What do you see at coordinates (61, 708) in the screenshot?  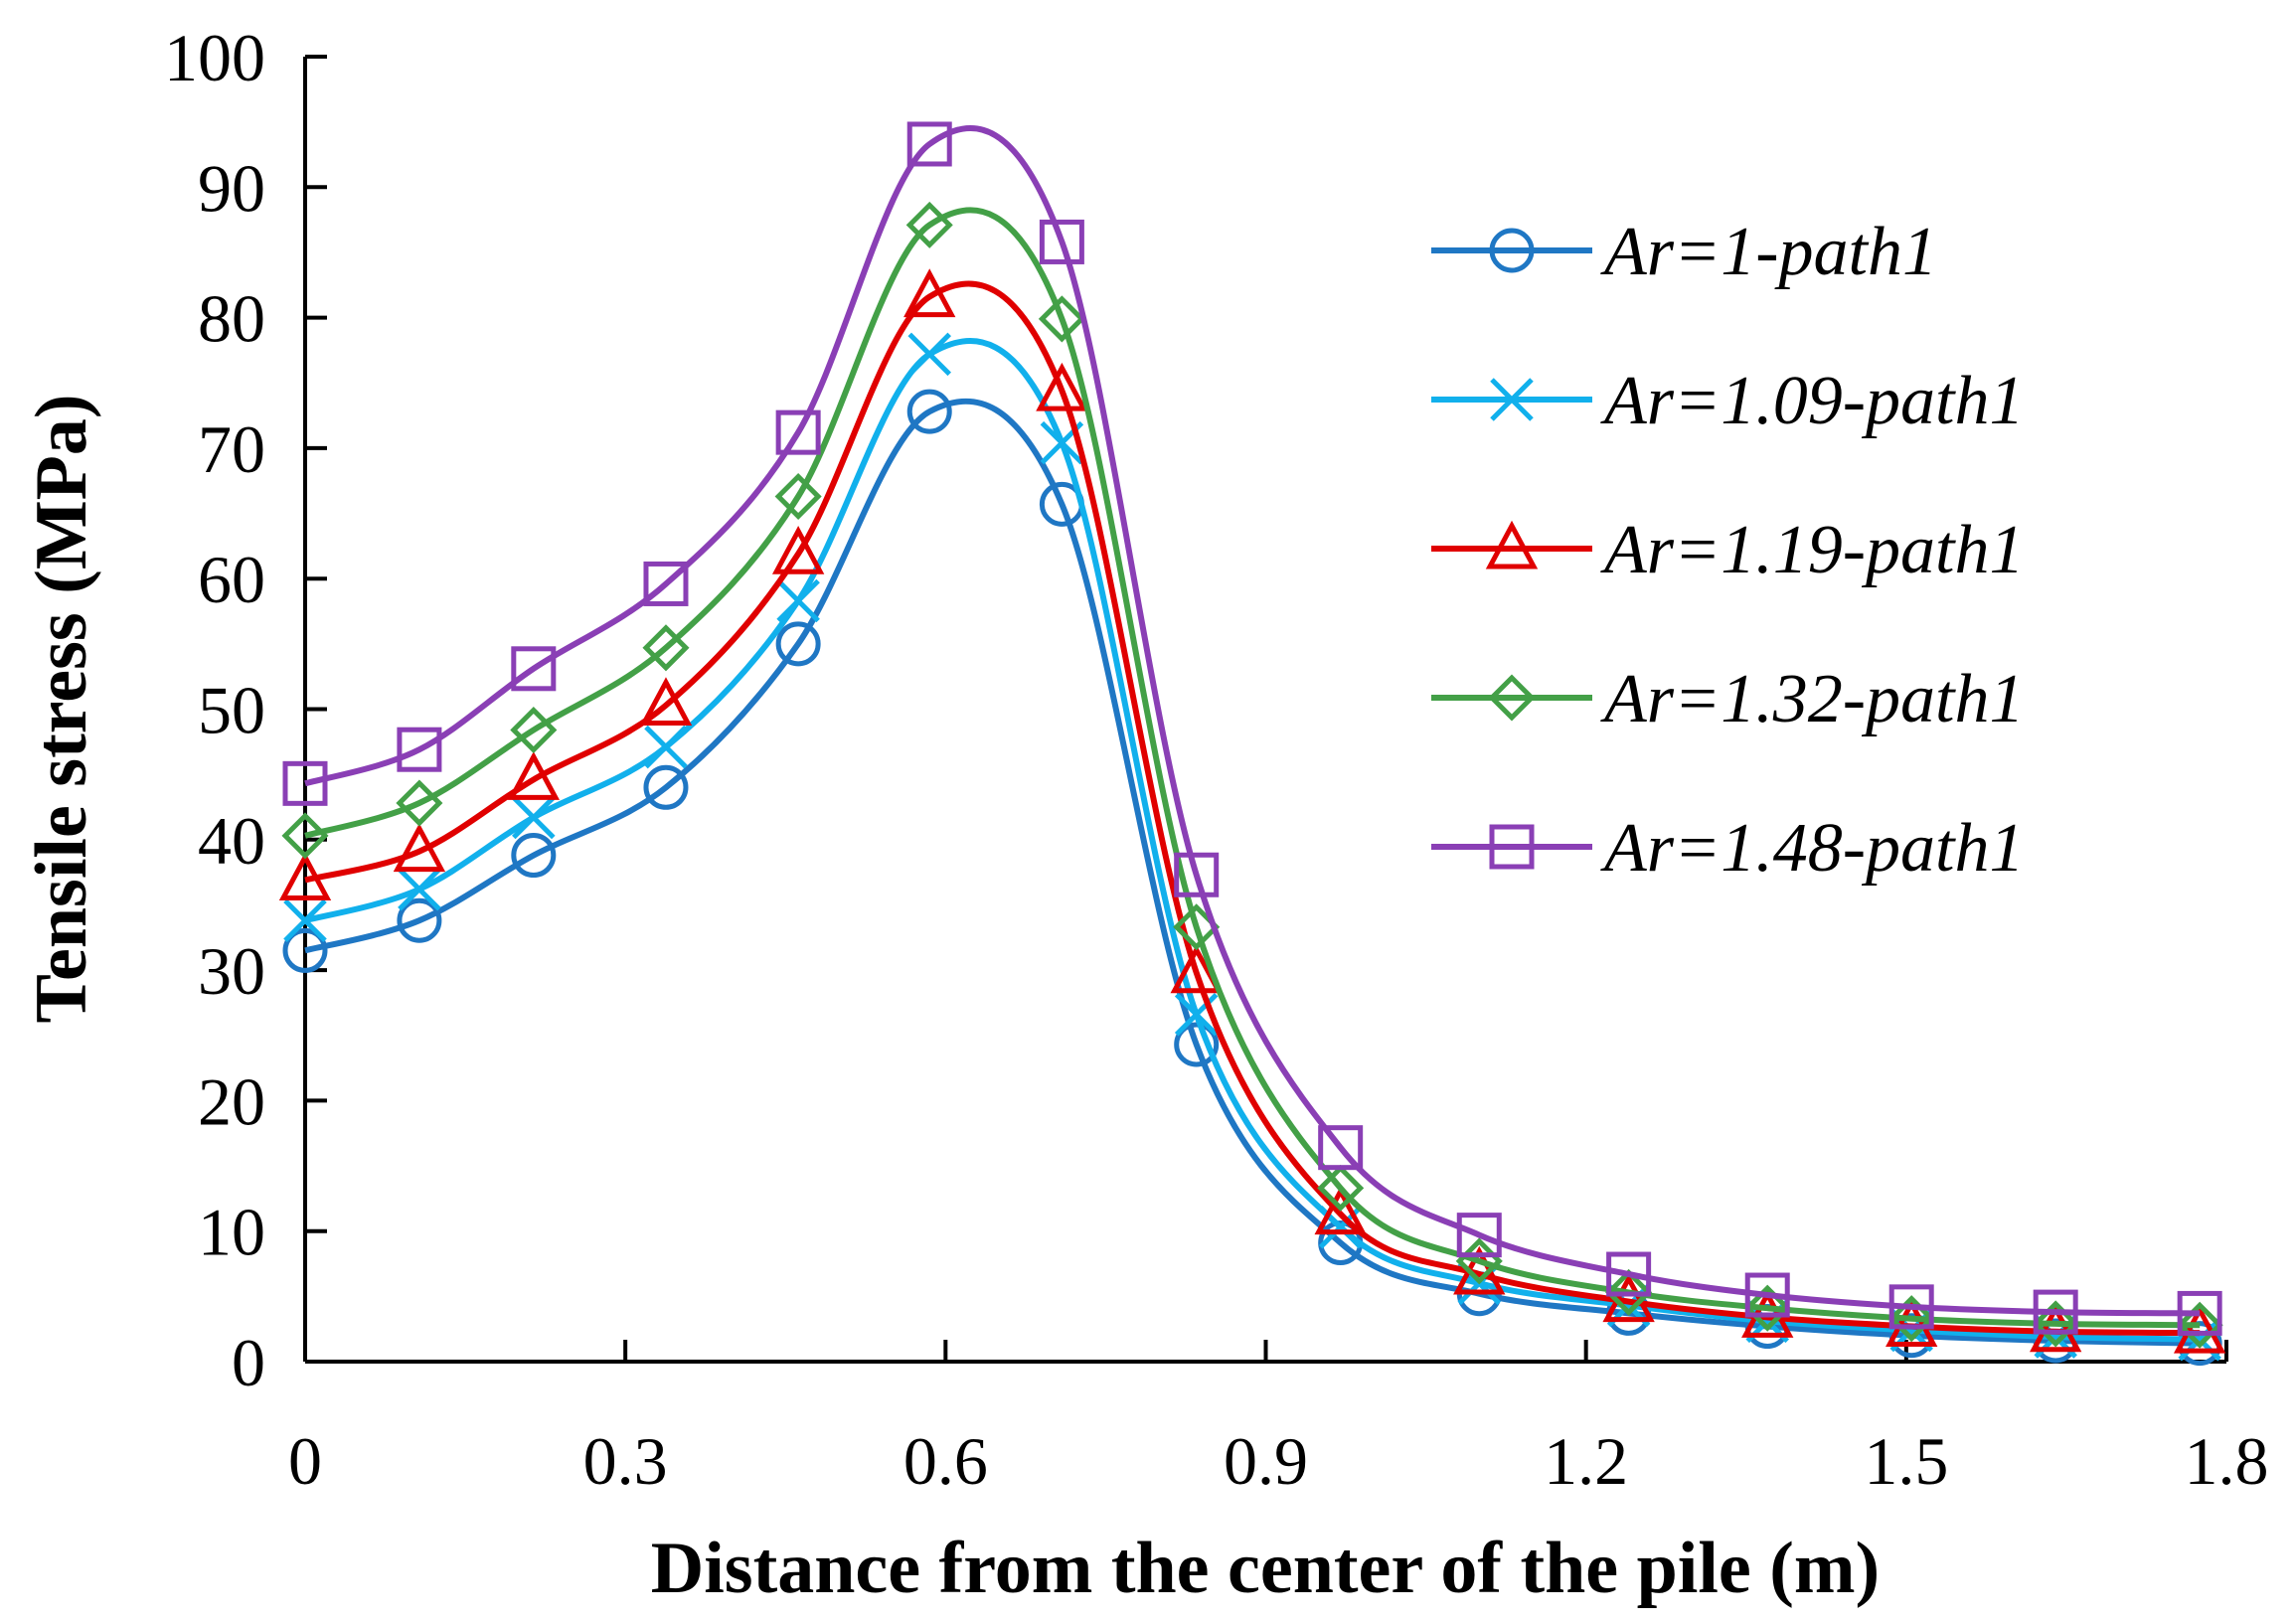 I see `y-axis-title: Tensile stress (MPa)` at bounding box center [61, 708].